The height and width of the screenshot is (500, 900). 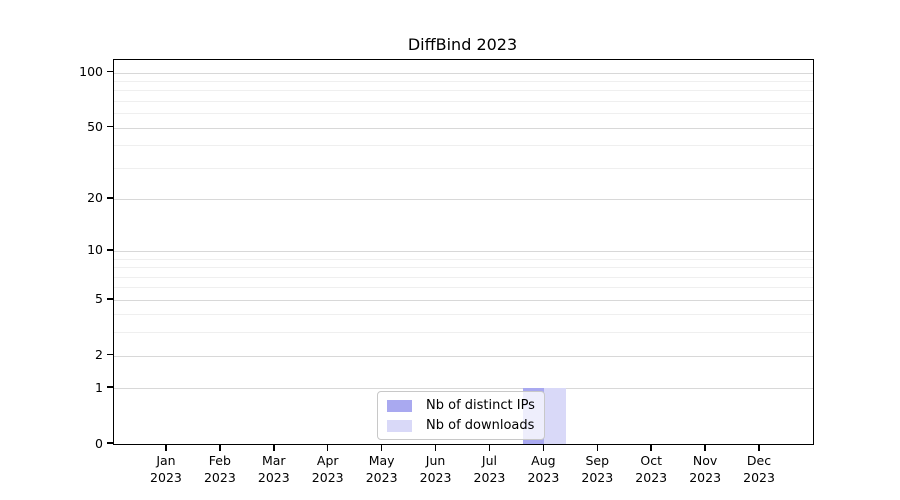 I want to click on bar-downloads, so click(x=555, y=416).